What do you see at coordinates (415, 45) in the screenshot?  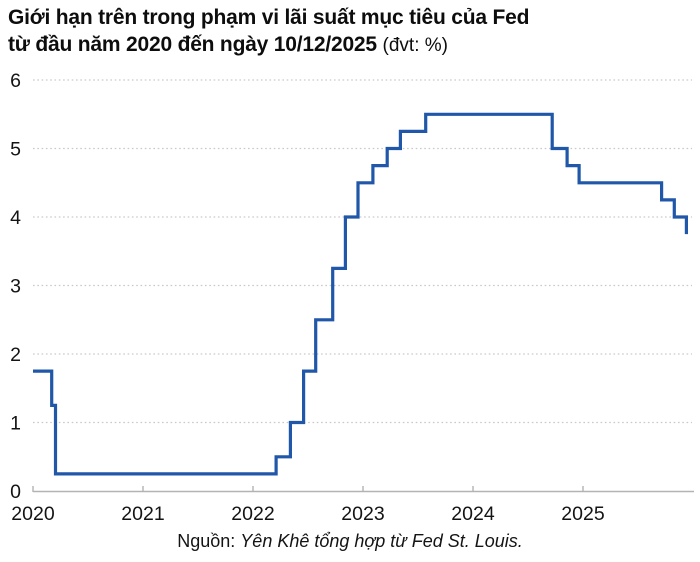 I see `chart-title-unit: (đvt: %)` at bounding box center [415, 45].